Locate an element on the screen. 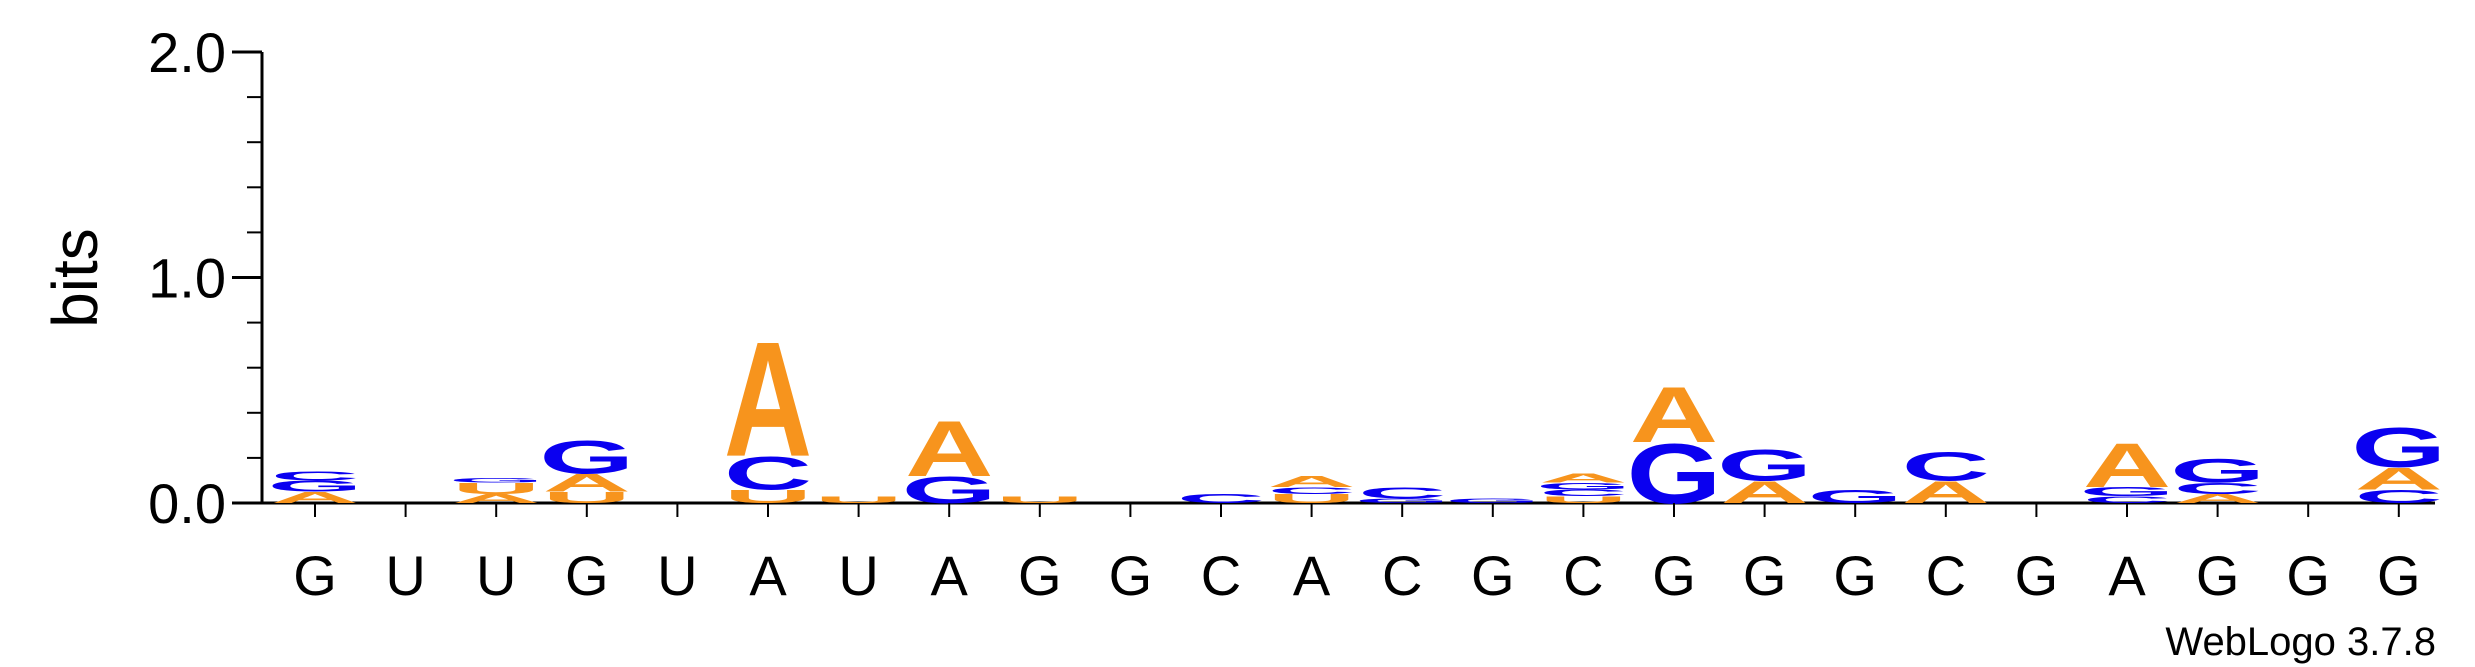 The width and height of the screenshot is (2475, 667). y-tick-label: 0.0 is located at coordinates (187, 503).